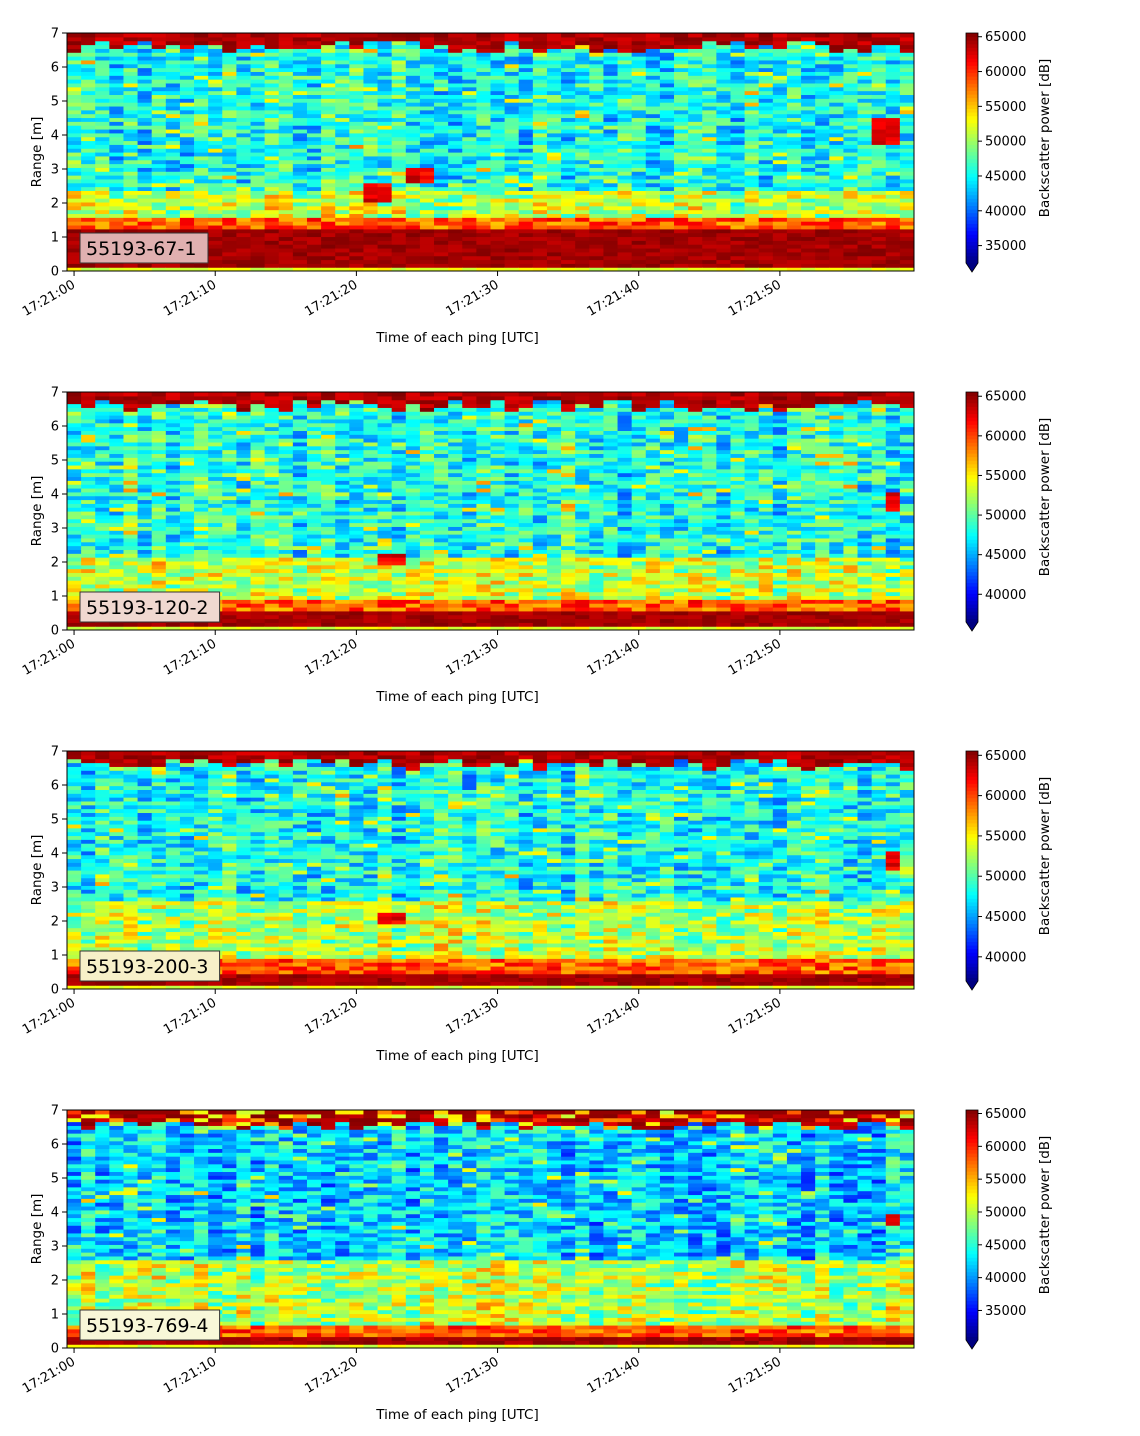  I want to click on sample-label: 55193-200-3, so click(147, 967).